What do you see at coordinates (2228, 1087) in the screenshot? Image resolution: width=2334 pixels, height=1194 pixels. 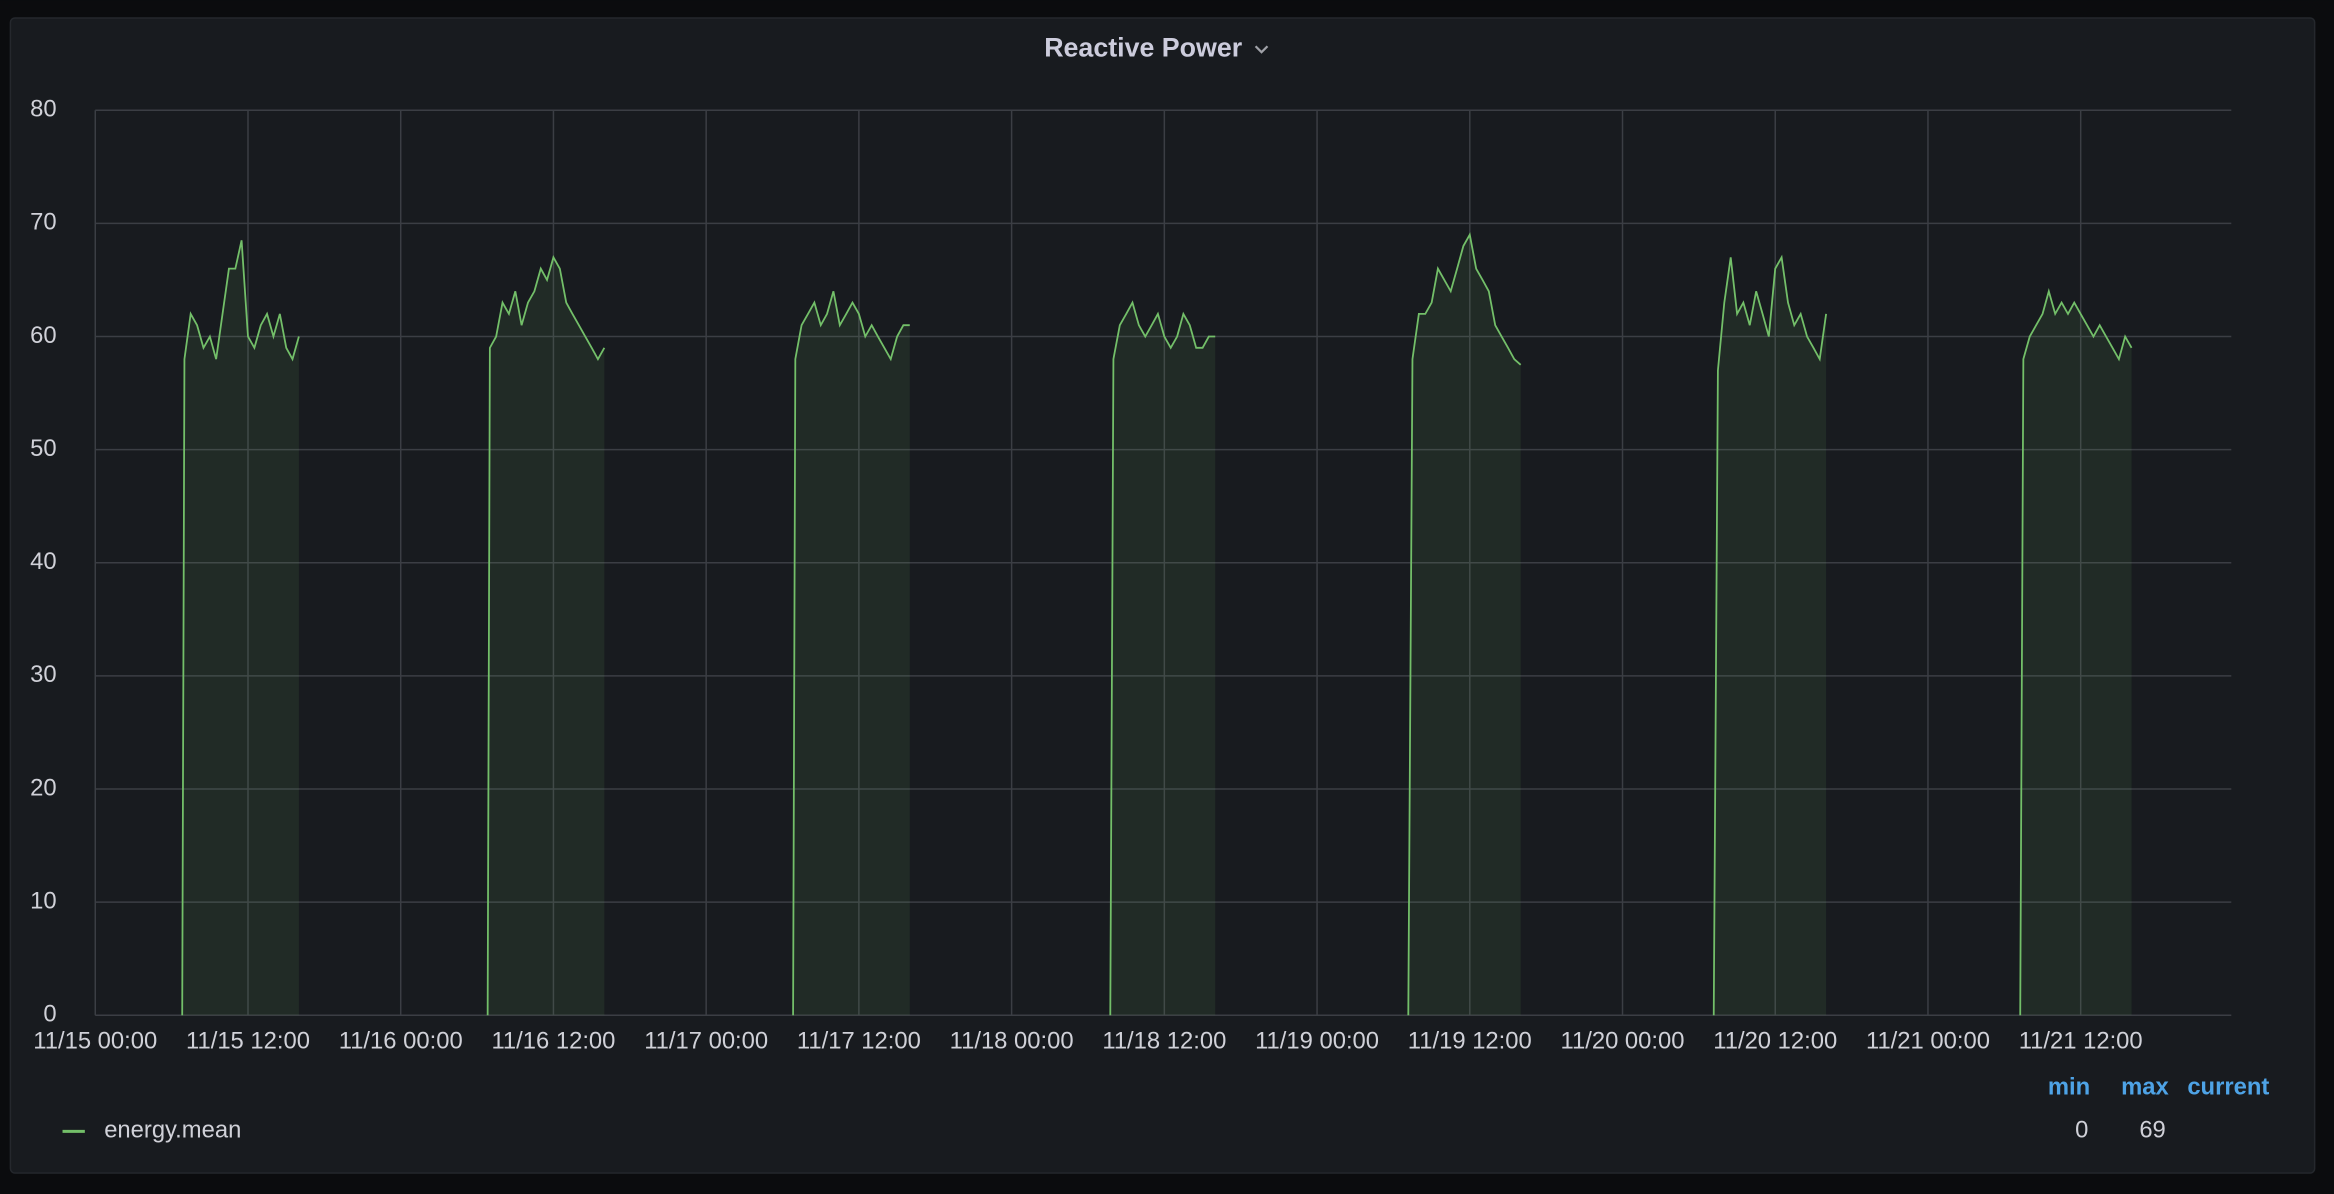 I see `legend-stat-header: current` at bounding box center [2228, 1087].